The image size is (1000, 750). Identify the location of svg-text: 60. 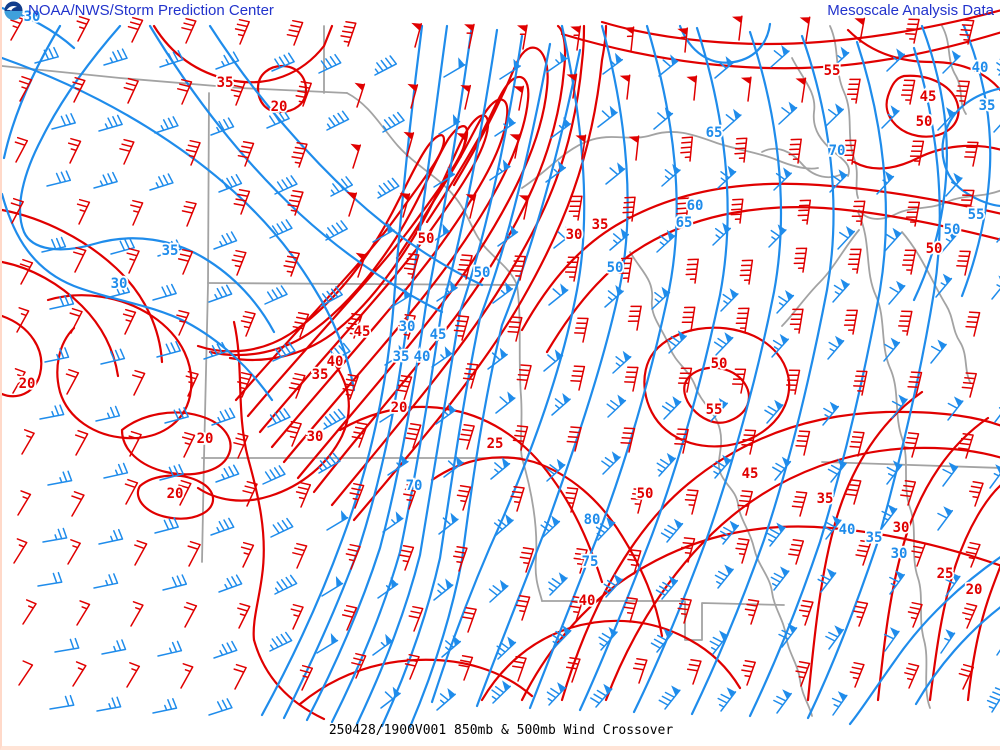
(695, 206).